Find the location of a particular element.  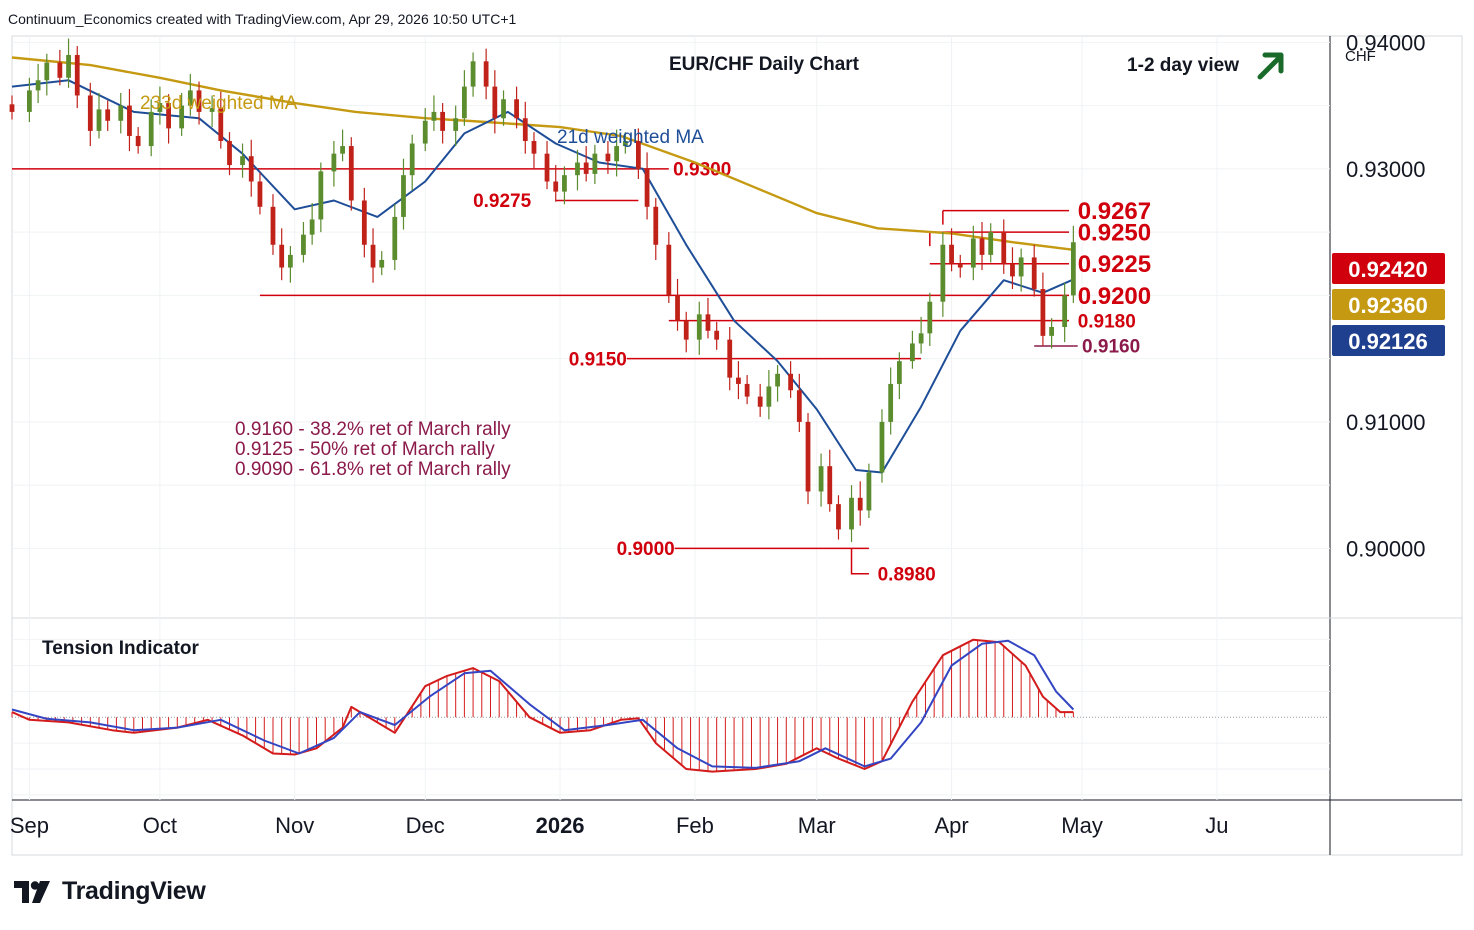

x-tick-label: Feb is located at coordinates (695, 825).